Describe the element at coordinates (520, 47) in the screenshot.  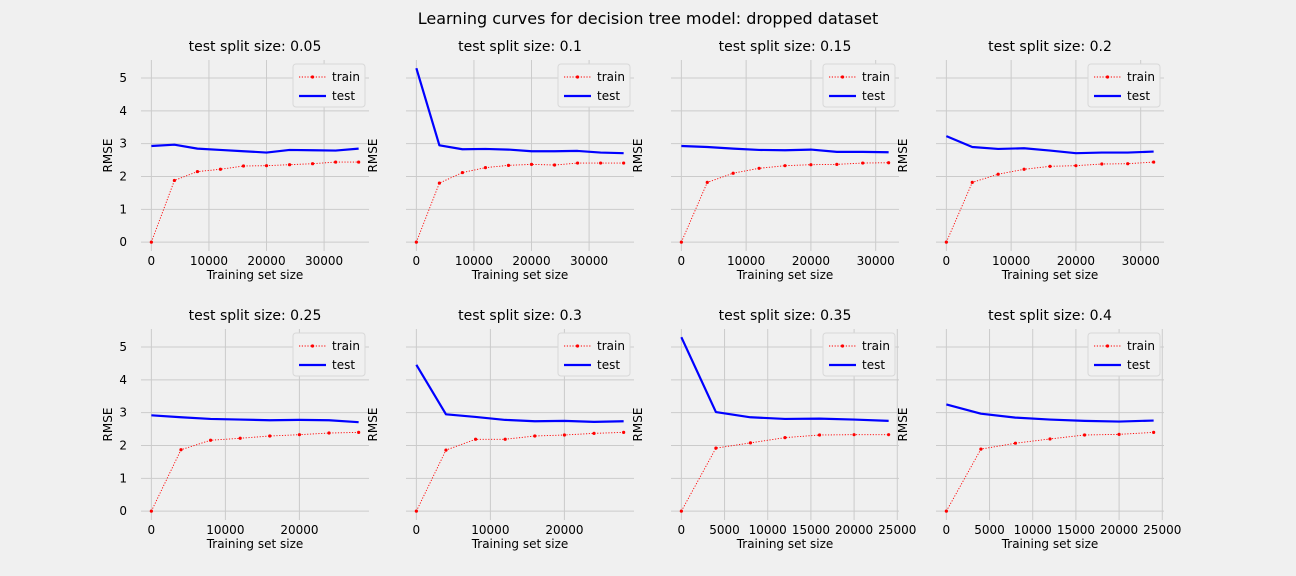
I see `subplot-title: test split size: 0.1` at that location.